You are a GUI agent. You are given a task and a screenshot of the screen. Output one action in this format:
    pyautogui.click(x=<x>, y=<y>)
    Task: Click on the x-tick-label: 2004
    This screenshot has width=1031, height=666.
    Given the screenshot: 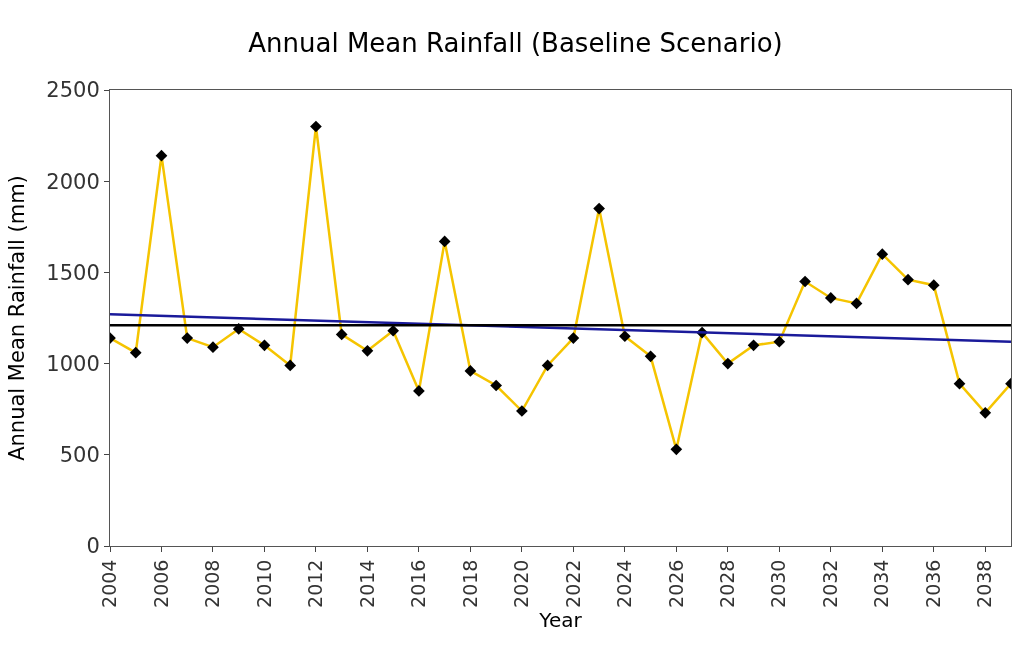 What is the action you would take?
    pyautogui.click(x=109, y=583)
    